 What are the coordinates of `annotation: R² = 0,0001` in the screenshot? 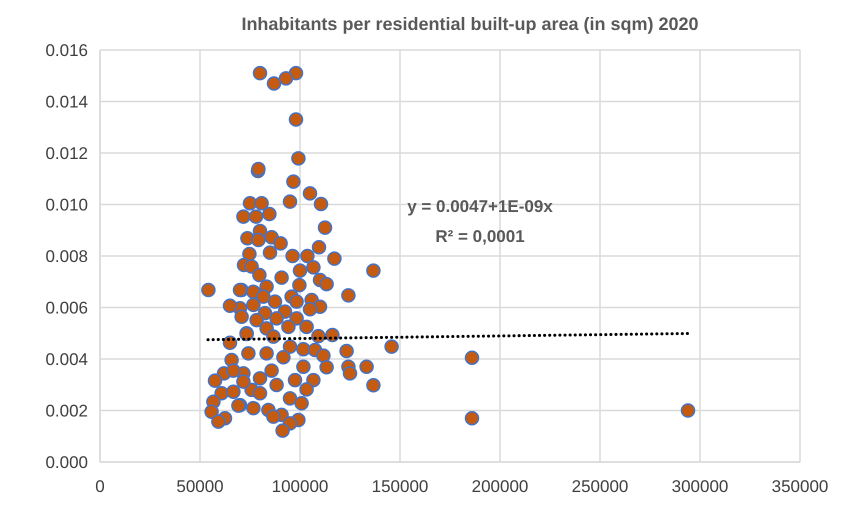 It's located at (480, 236).